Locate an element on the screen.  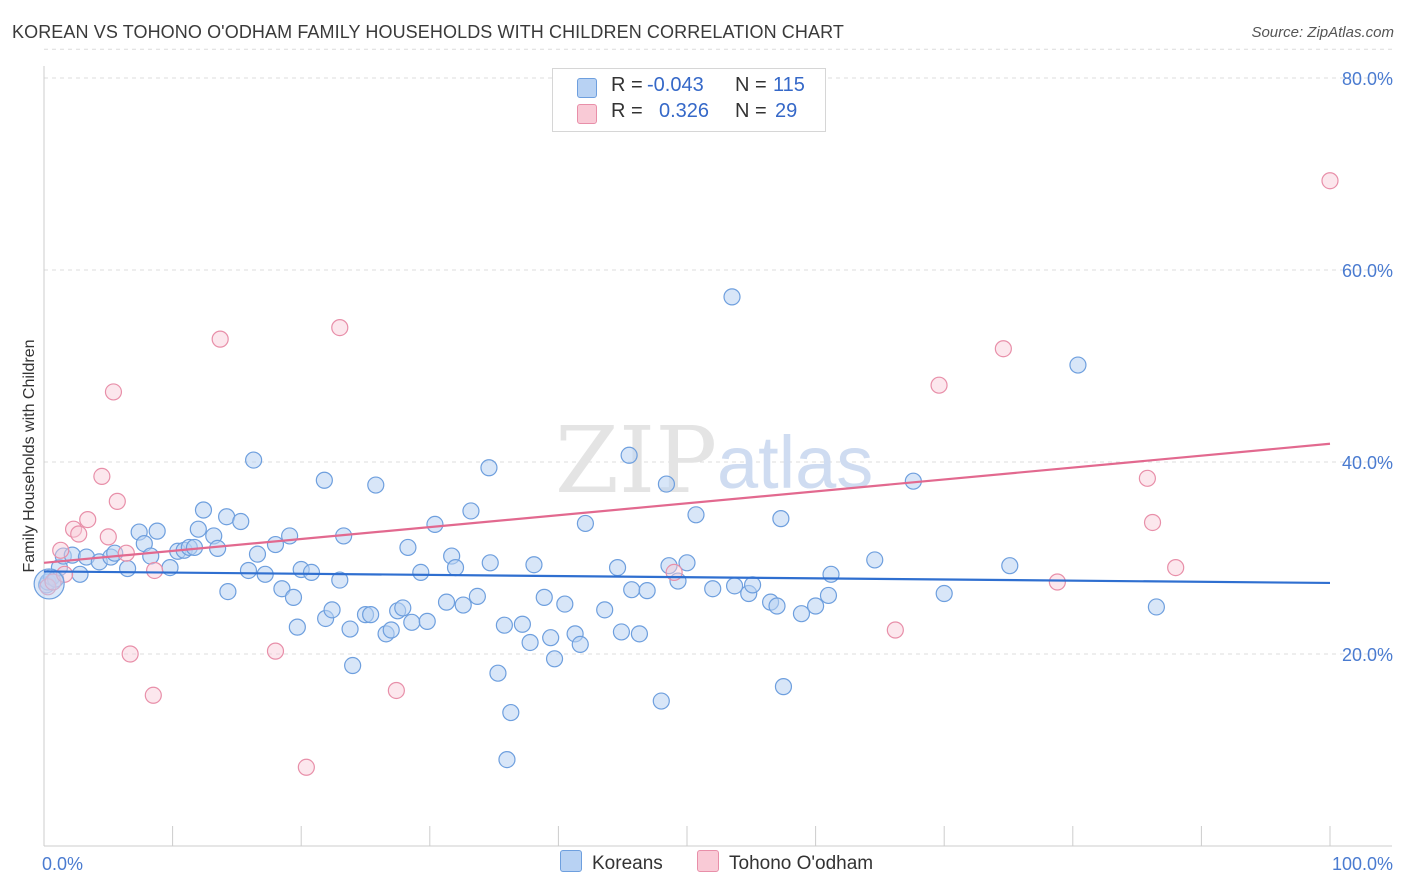
legend: R = -0.043 N = 115 R = 0.326 N = 29 is located at coordinates (689, 100).